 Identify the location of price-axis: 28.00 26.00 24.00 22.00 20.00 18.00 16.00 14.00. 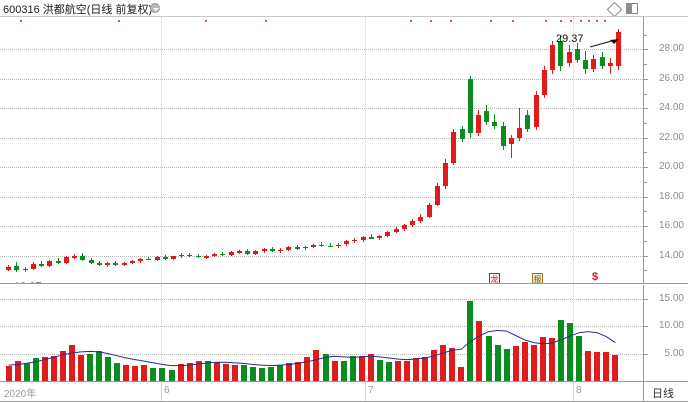
(665, 150).